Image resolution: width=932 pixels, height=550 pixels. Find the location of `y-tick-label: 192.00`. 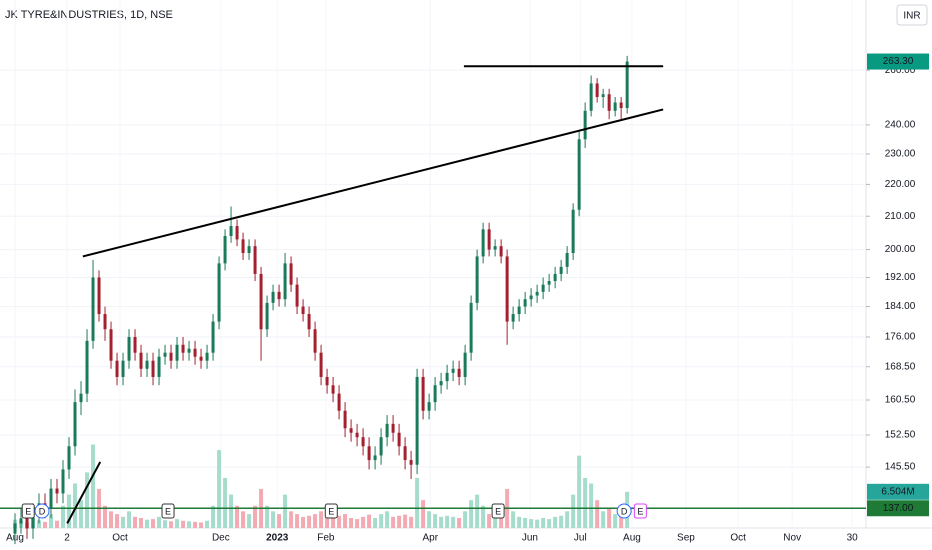

y-tick-label: 192.00 is located at coordinates (900, 277).